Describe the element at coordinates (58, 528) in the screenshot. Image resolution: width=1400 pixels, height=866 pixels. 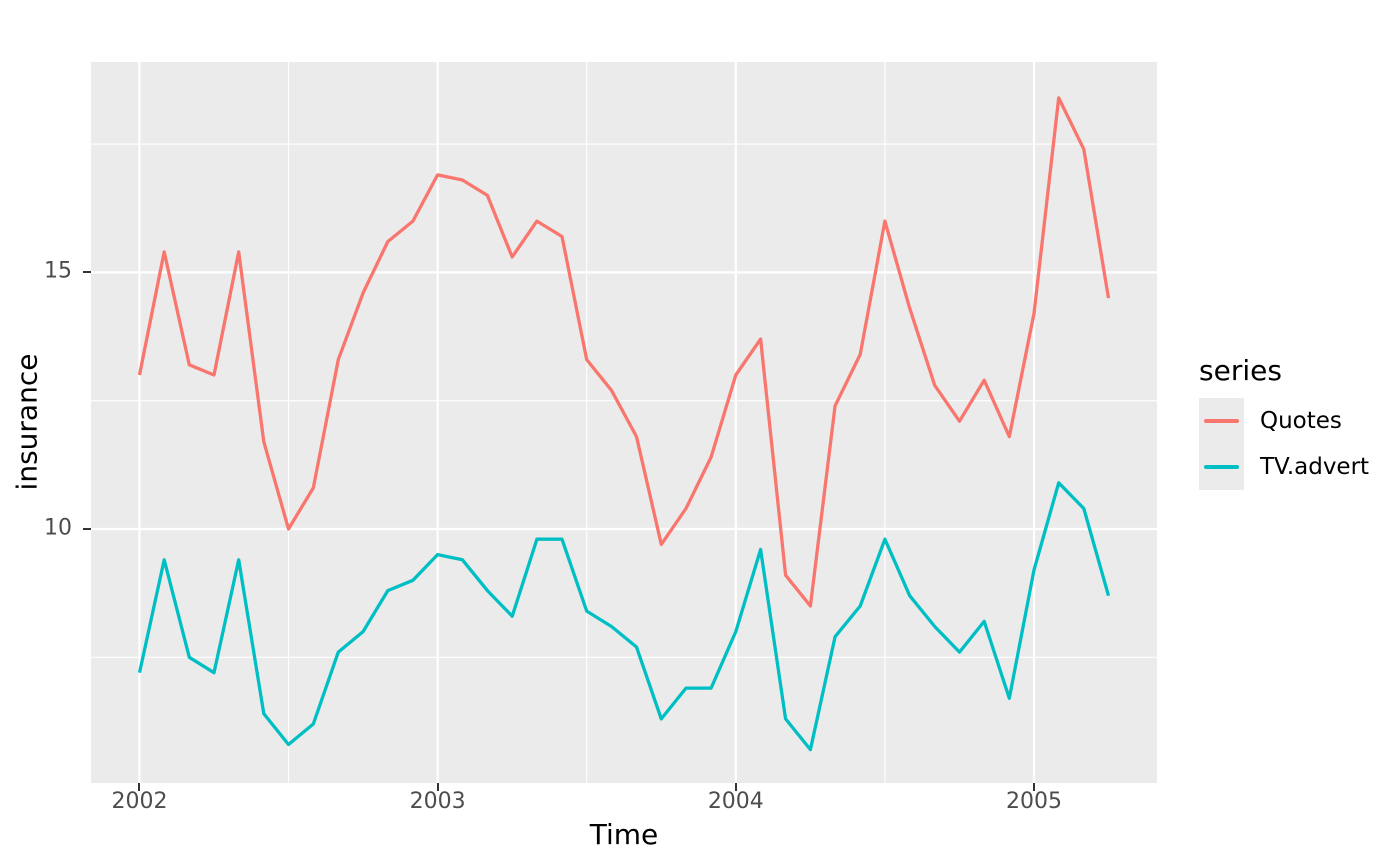
I see `y-tick-label: 10` at that location.